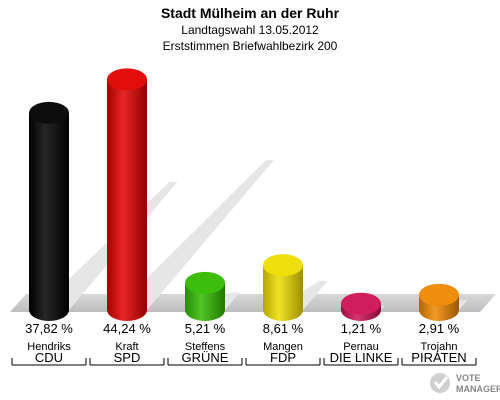  What do you see at coordinates (194, 235) in the screenshot?
I see `bar-shadow-spd` at bounding box center [194, 235].